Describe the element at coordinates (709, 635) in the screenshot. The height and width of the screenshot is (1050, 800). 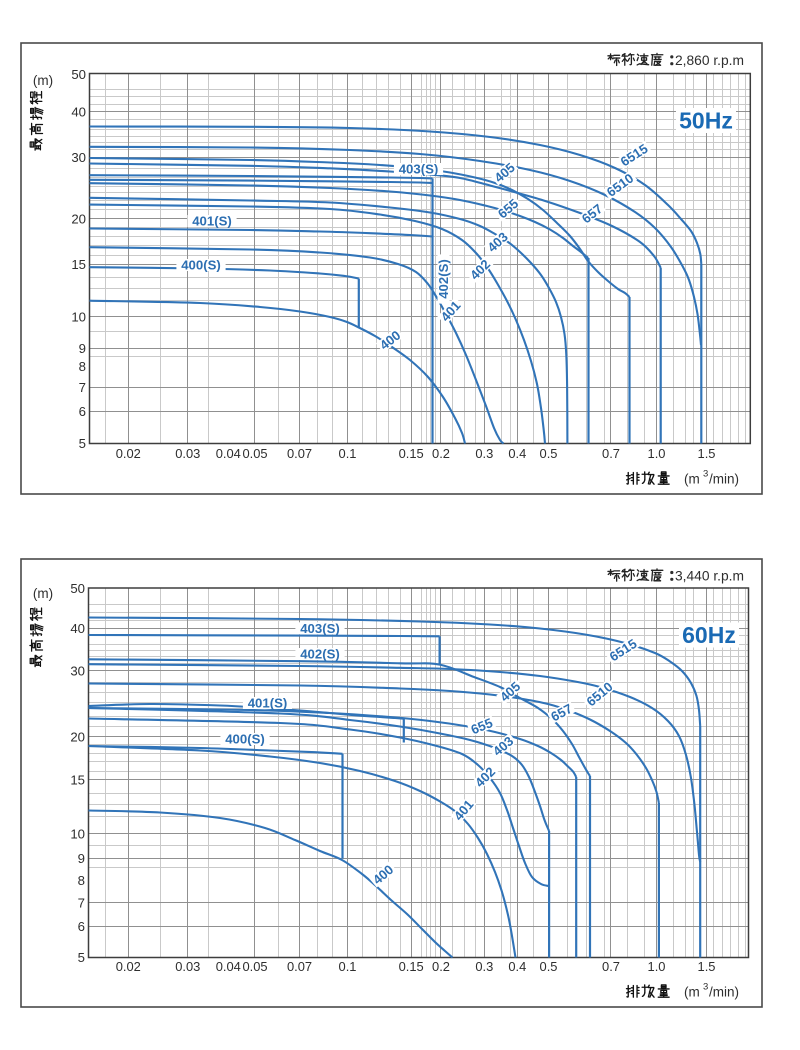
I see `svg-text: 60Hz` at that location.